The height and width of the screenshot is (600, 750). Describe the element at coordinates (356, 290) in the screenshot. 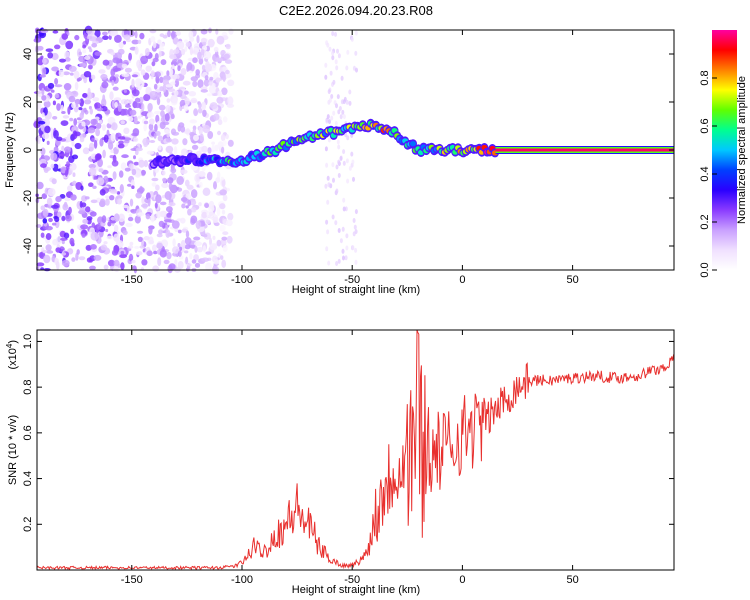

I see `spectrogram-x-label: Height of straight line (km)` at that location.